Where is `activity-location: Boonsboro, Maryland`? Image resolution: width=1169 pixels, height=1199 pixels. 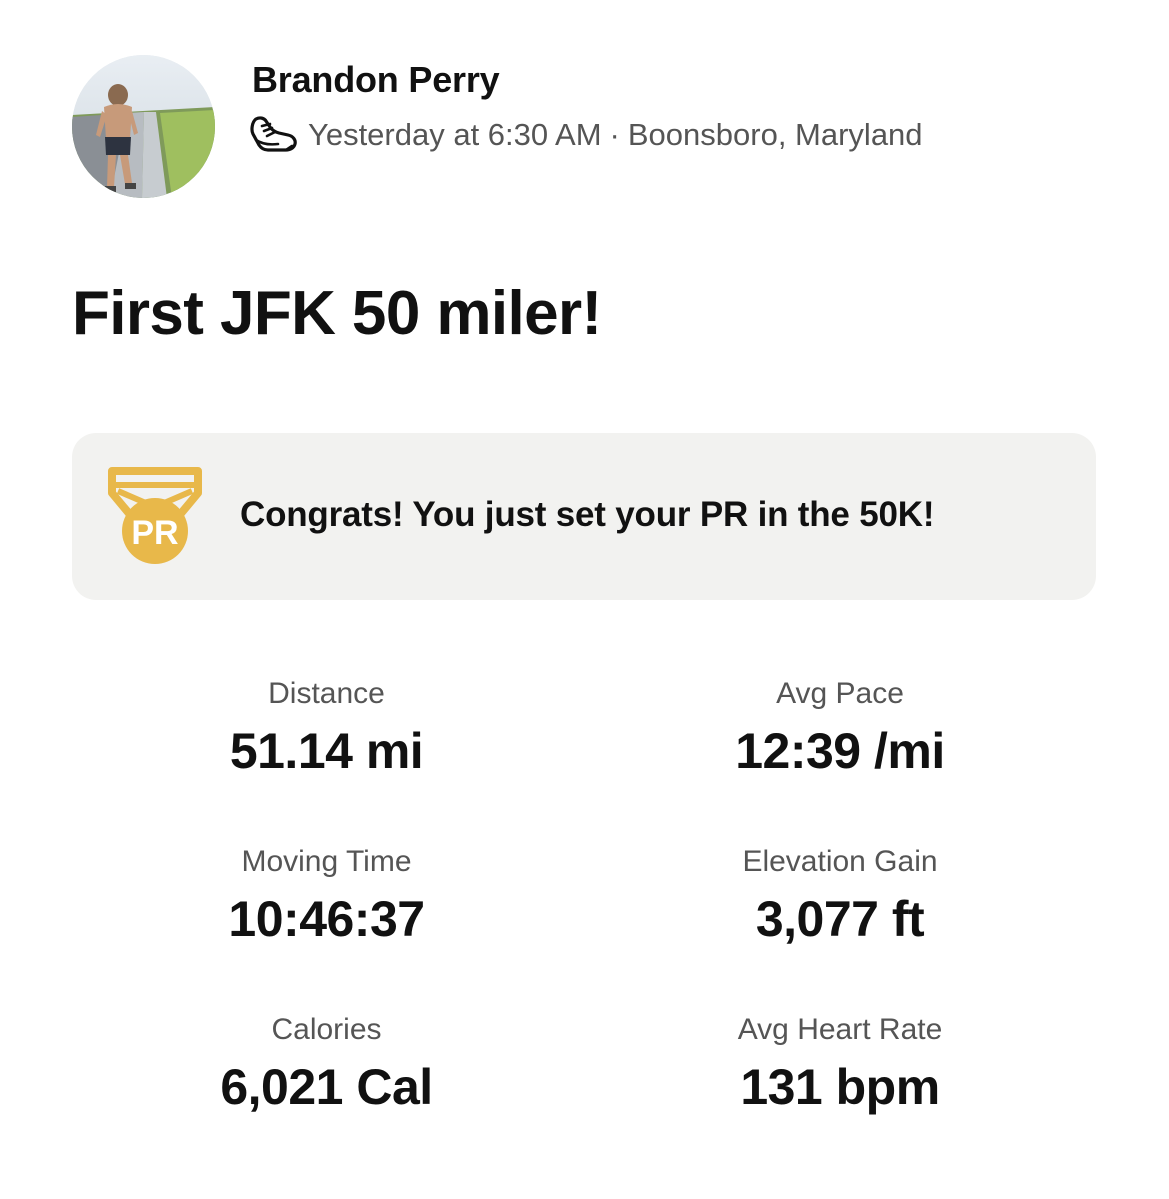 activity-location: Boonsboro, Maryland is located at coordinates (775, 134).